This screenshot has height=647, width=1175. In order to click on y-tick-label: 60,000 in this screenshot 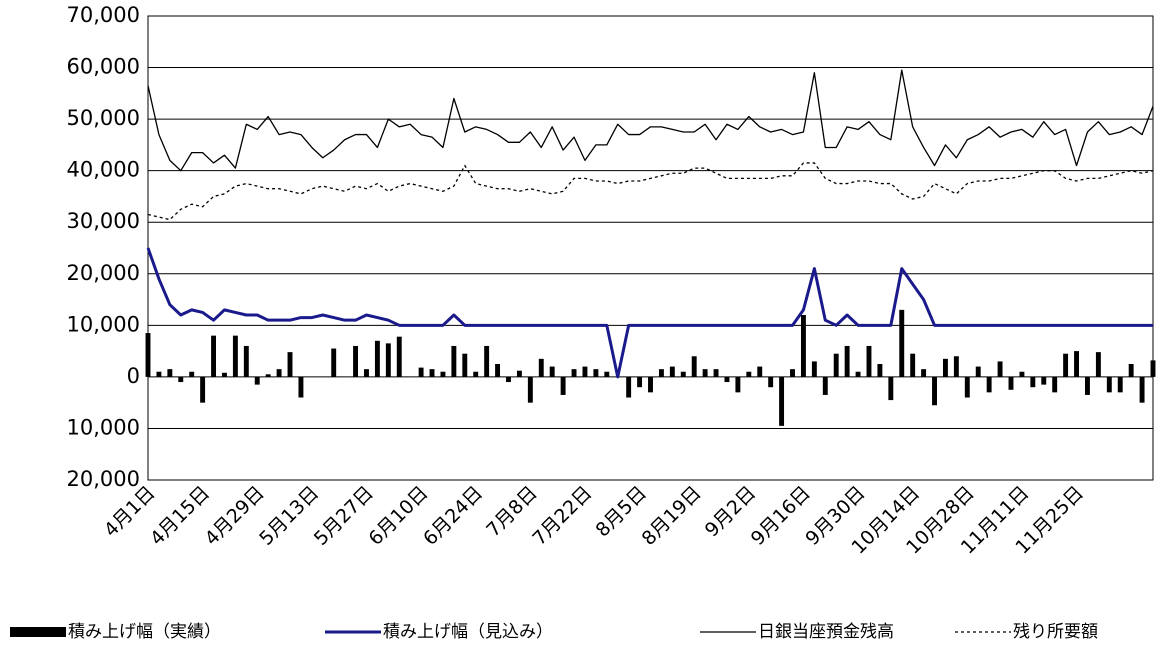, I will do `click(103, 67)`.